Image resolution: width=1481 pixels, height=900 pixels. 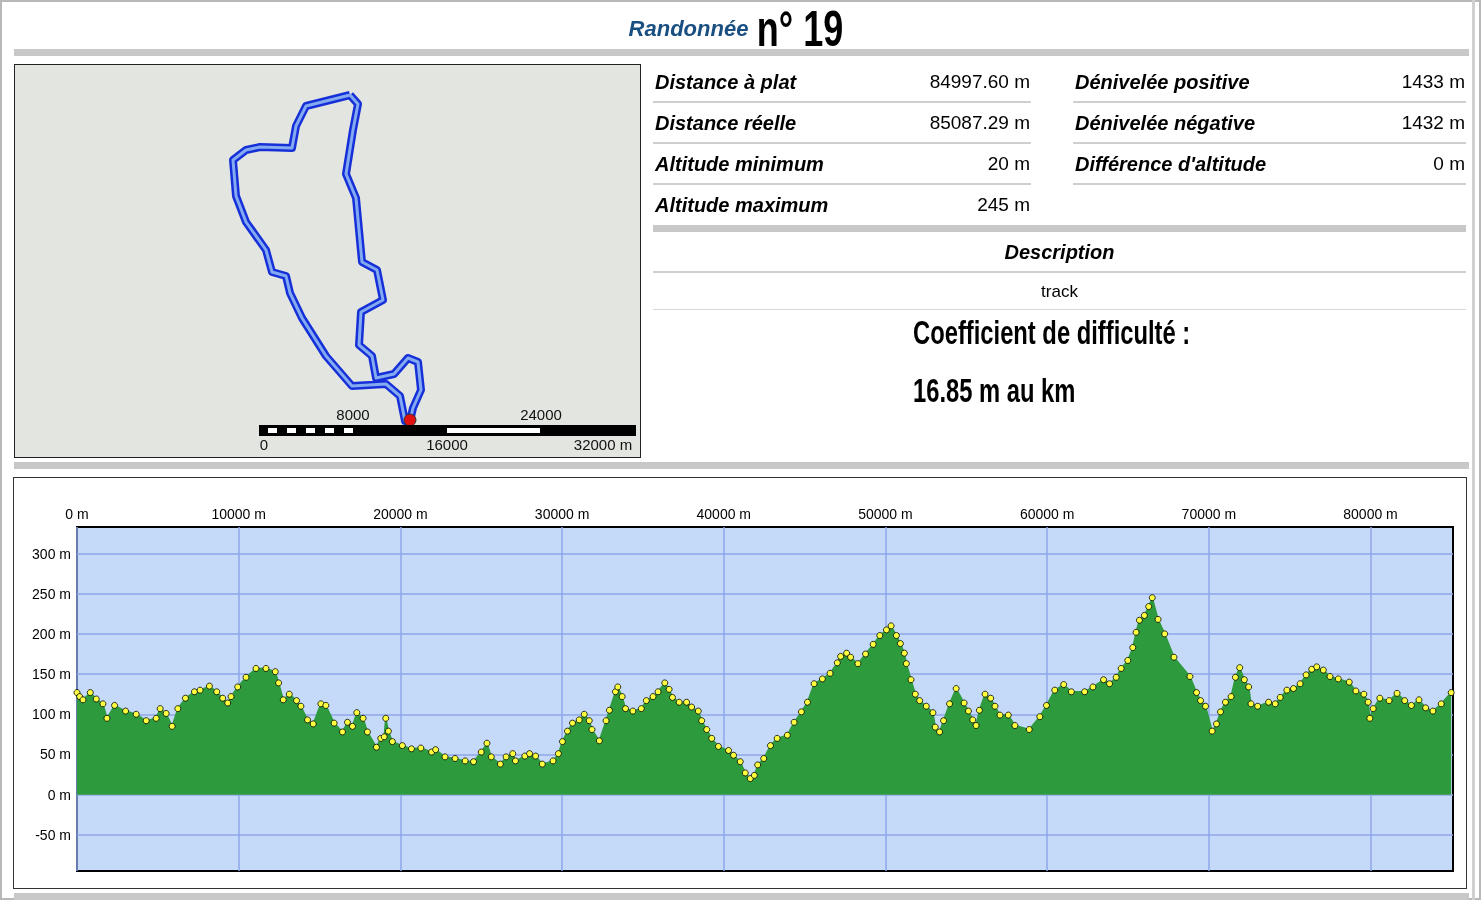 I want to click on text: Différence d'altitude, so click(x=1171, y=164).